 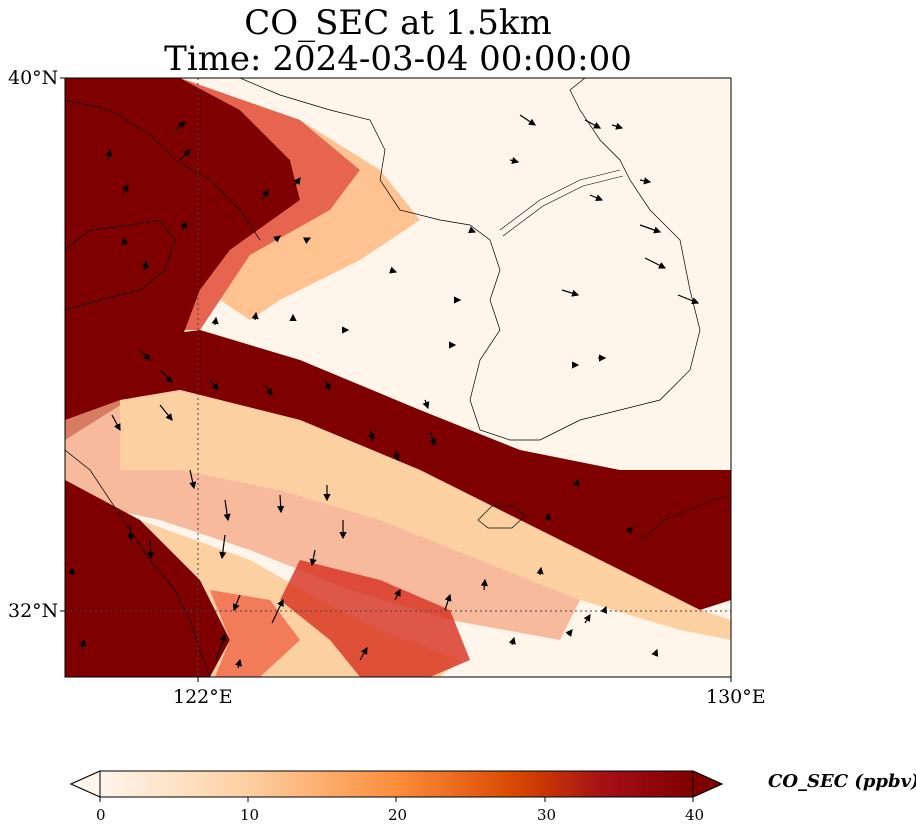 What do you see at coordinates (736, 697) in the screenshot?
I see `lon-tick-label-130e: 130°E` at bounding box center [736, 697].